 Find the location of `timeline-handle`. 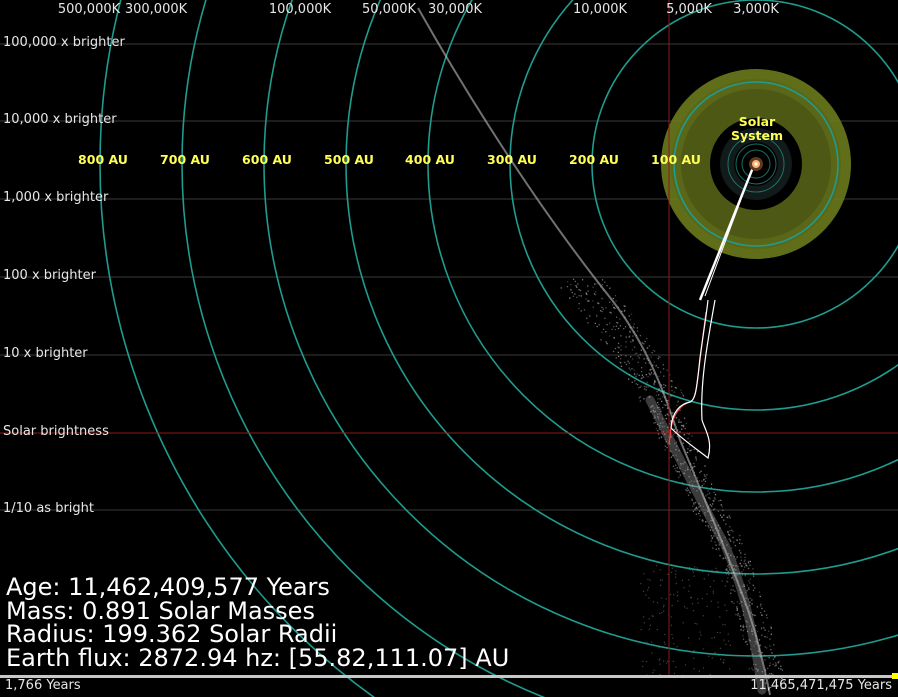

timeline-handle is located at coordinates (895, 676).